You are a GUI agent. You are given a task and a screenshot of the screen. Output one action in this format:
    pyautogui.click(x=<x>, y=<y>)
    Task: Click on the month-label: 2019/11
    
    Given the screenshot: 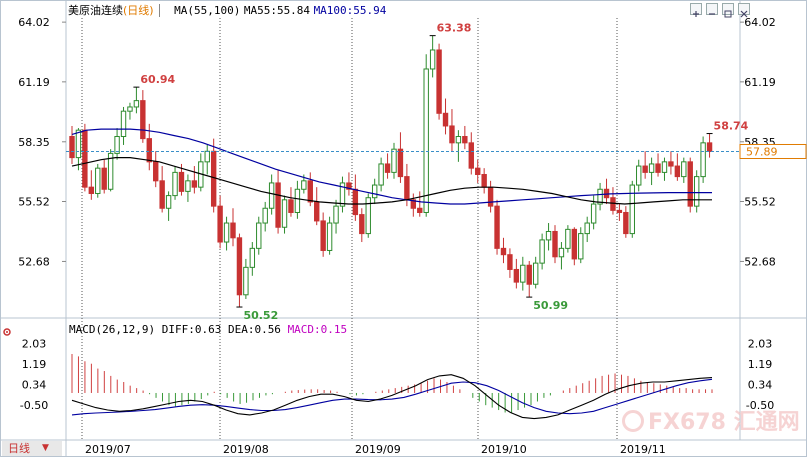 What is the action you would take?
    pyautogui.click(x=643, y=449)
    